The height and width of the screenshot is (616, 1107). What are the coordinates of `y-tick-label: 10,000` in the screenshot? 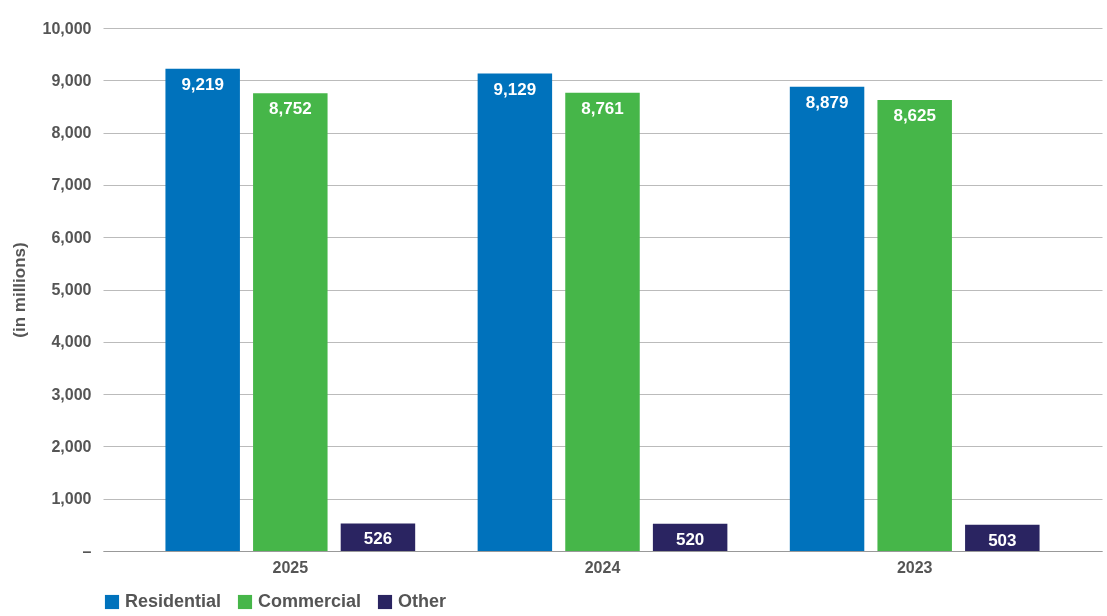 It's located at (67, 28).